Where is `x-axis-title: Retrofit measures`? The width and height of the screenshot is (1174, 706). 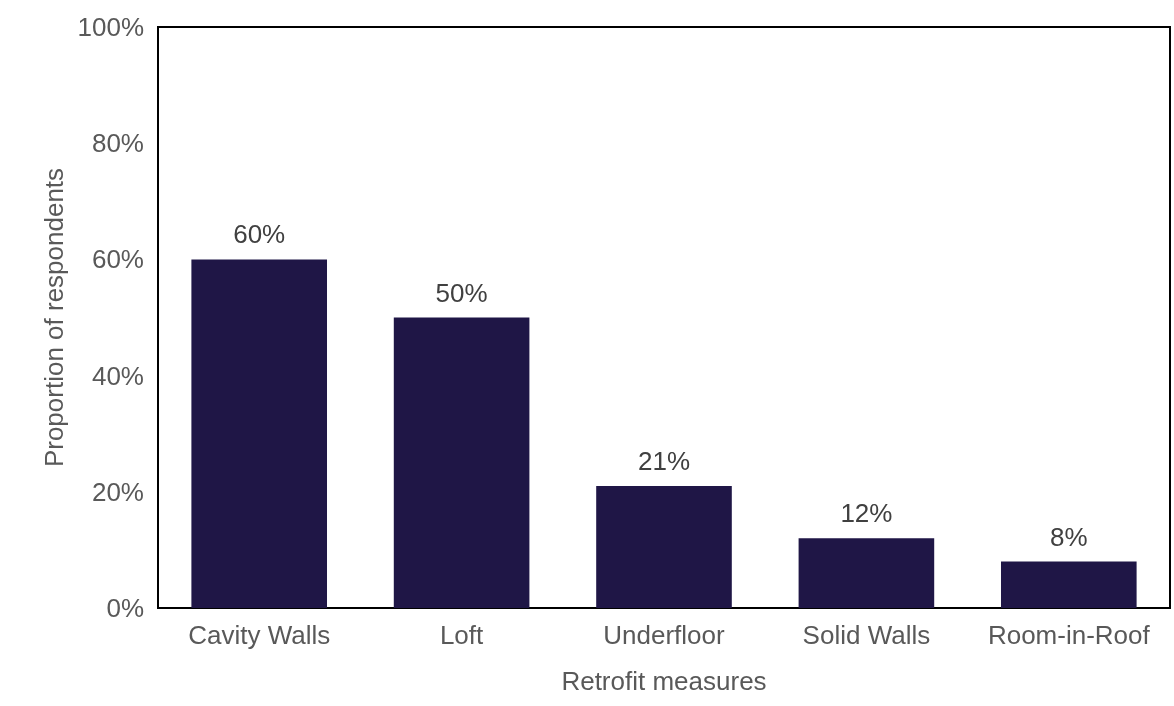
x-axis-title: Retrofit measures is located at coordinates (664, 681).